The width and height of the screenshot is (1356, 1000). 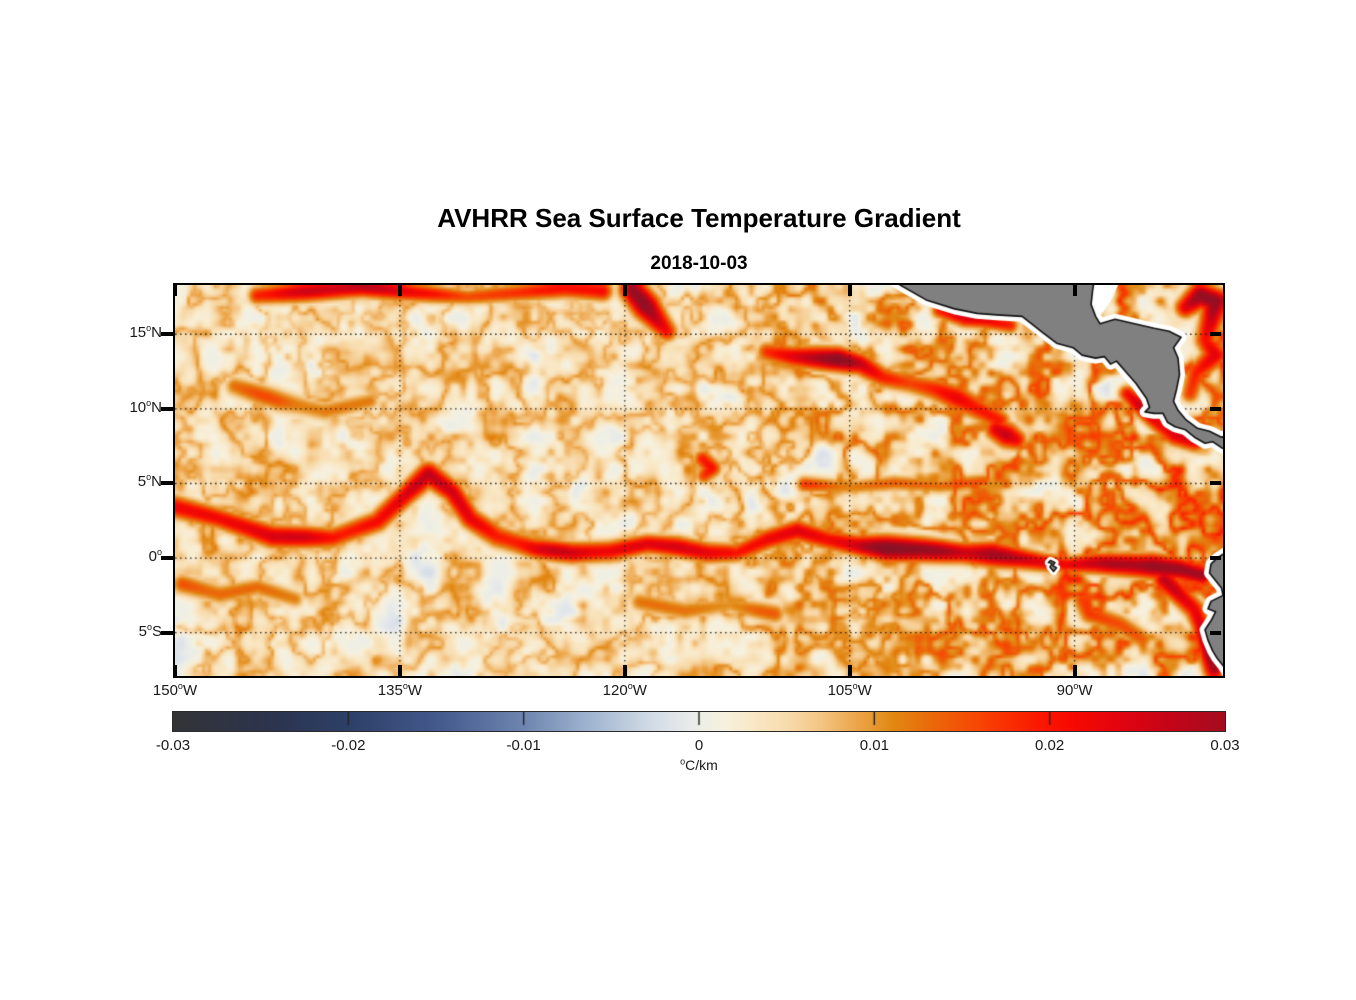 What do you see at coordinates (150, 630) in the screenshot?
I see `y-tick-label: 5oS` at bounding box center [150, 630].